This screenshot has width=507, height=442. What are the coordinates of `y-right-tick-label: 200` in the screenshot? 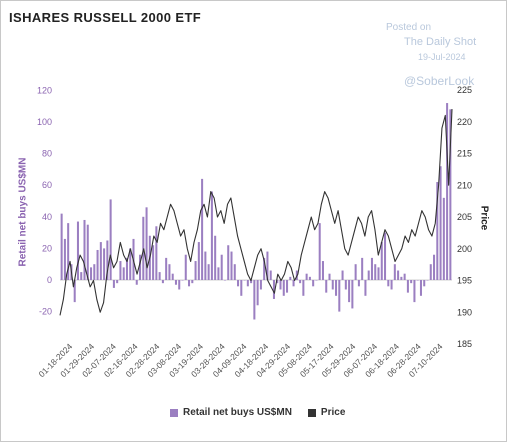 It's located at (464, 249).